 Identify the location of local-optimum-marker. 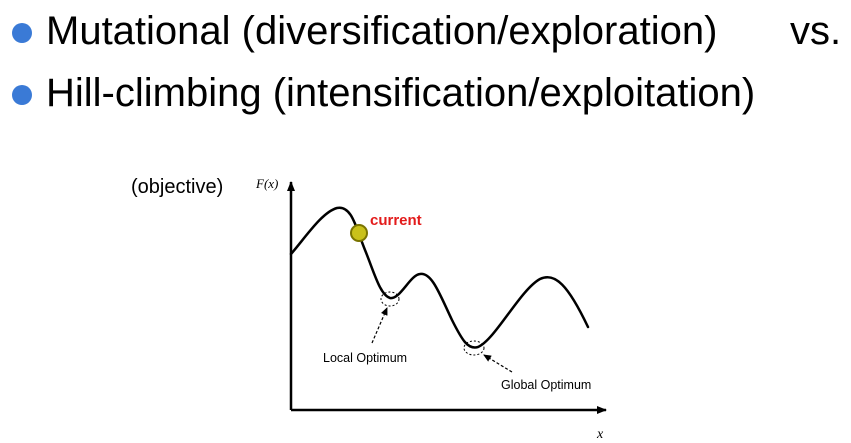
(390, 299).